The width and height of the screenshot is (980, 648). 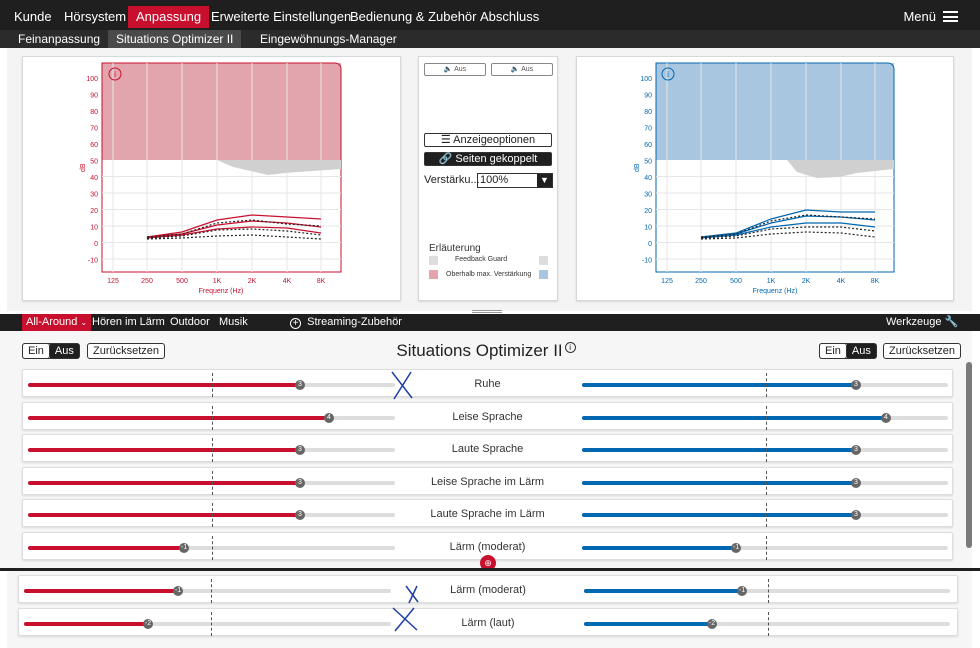 I want to click on collapse-icon: ⊕, so click(x=488, y=562).